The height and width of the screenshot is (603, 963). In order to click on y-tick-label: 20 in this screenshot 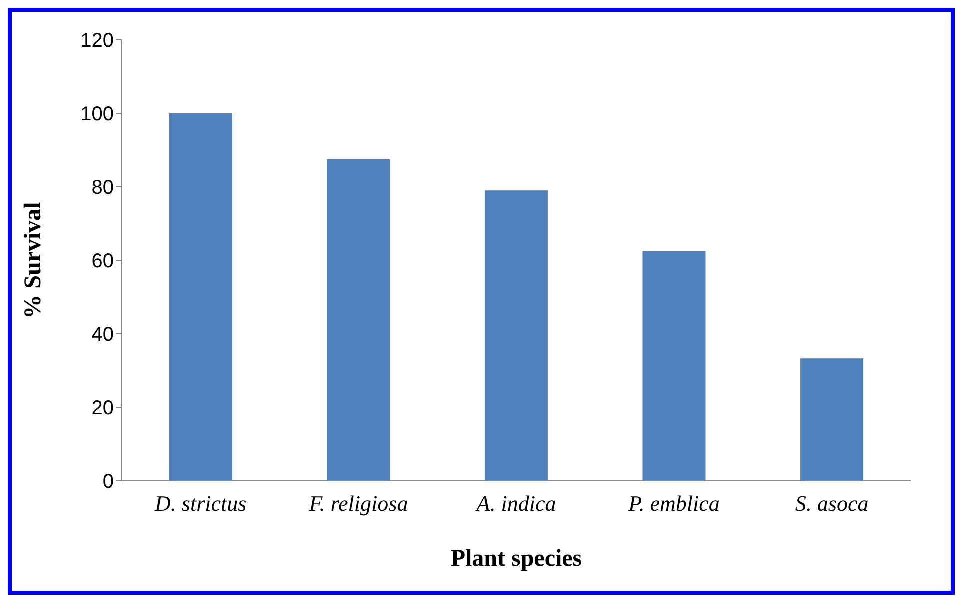, I will do `click(103, 409)`.